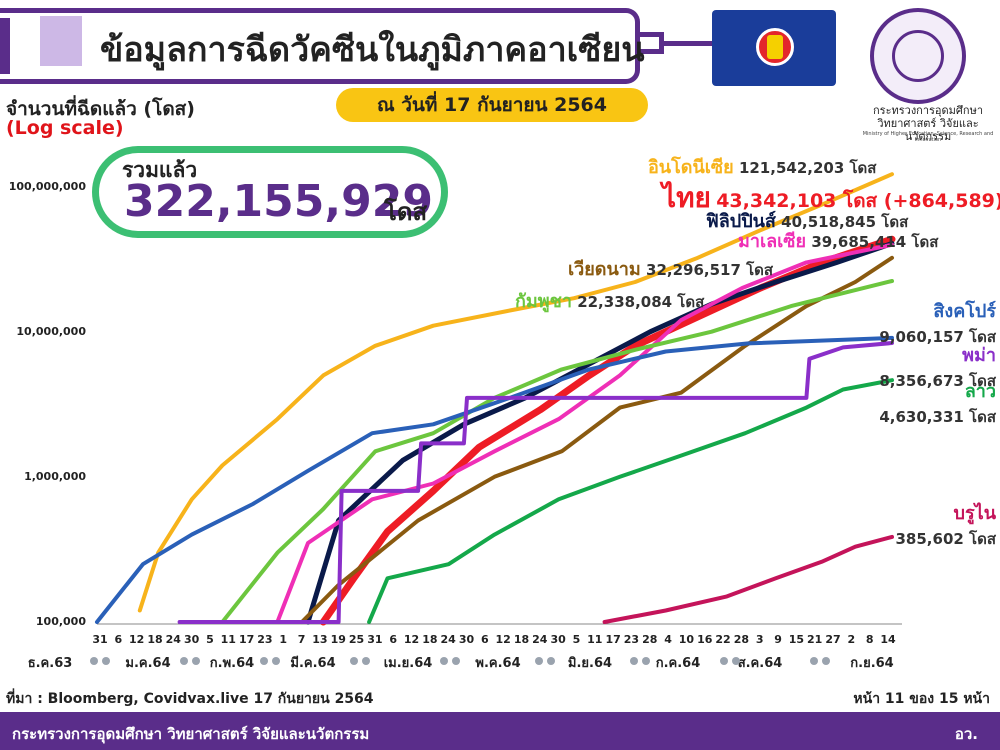 This screenshot has height=750, width=1000. What do you see at coordinates (888, 639) in the screenshot?
I see `x-tick-label: 14` at bounding box center [888, 639].